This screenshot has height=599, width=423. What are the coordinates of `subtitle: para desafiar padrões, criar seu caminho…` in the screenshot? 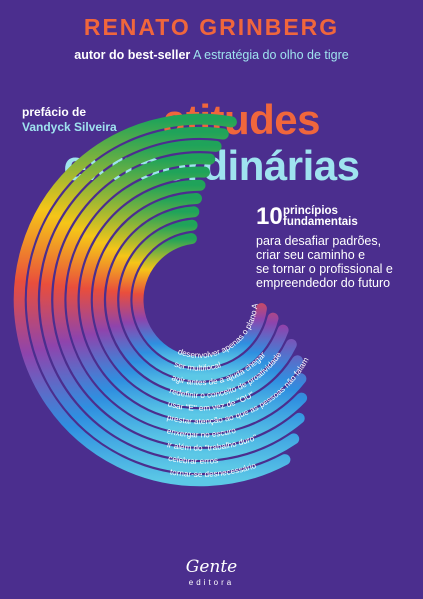 It's located at (338, 262).